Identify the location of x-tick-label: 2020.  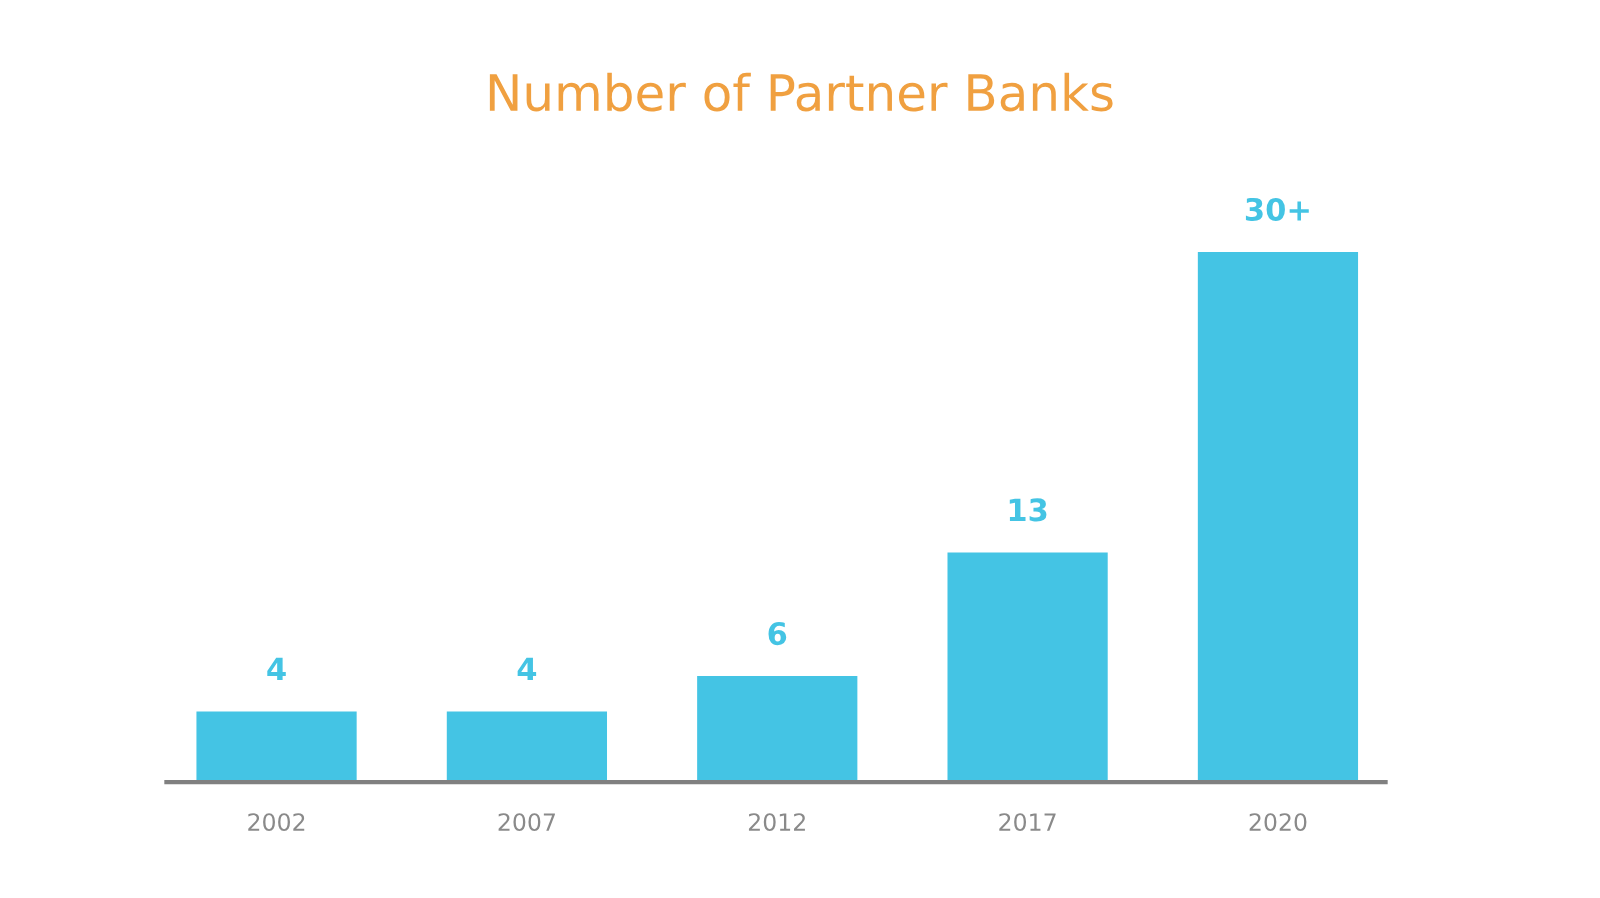
(1278, 822).